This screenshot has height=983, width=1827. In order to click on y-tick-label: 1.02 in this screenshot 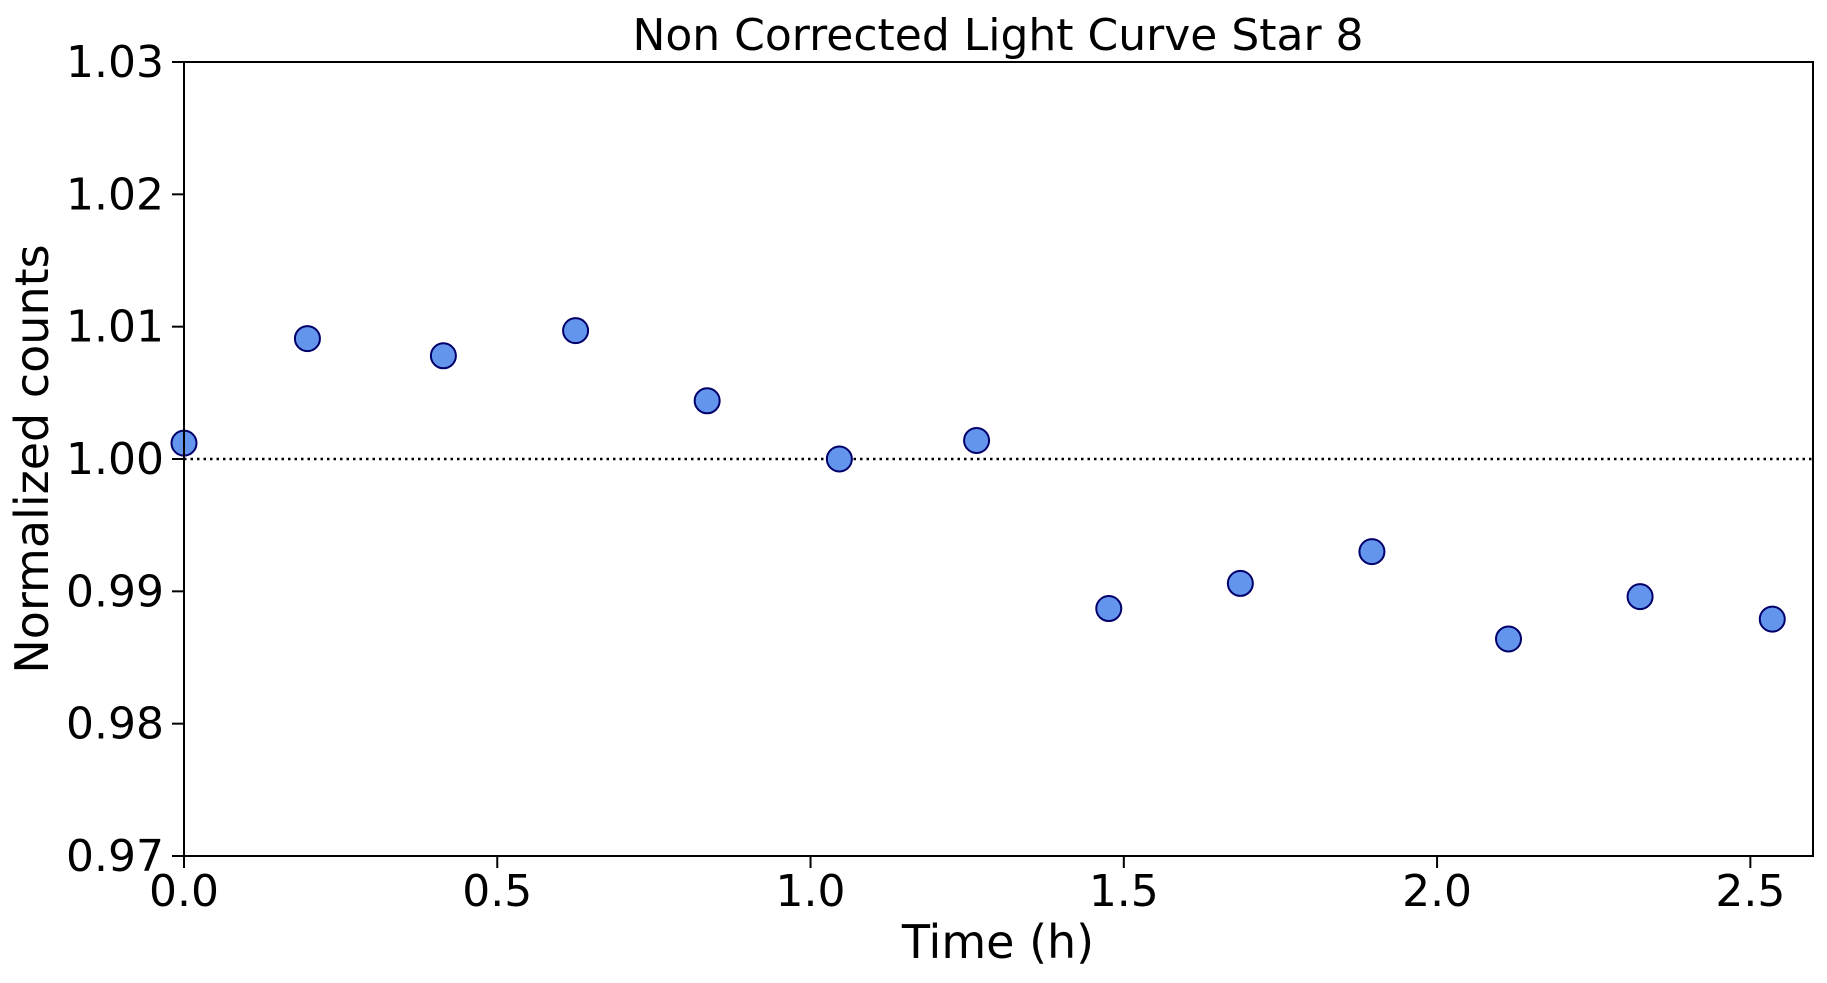, I will do `click(115, 194)`.